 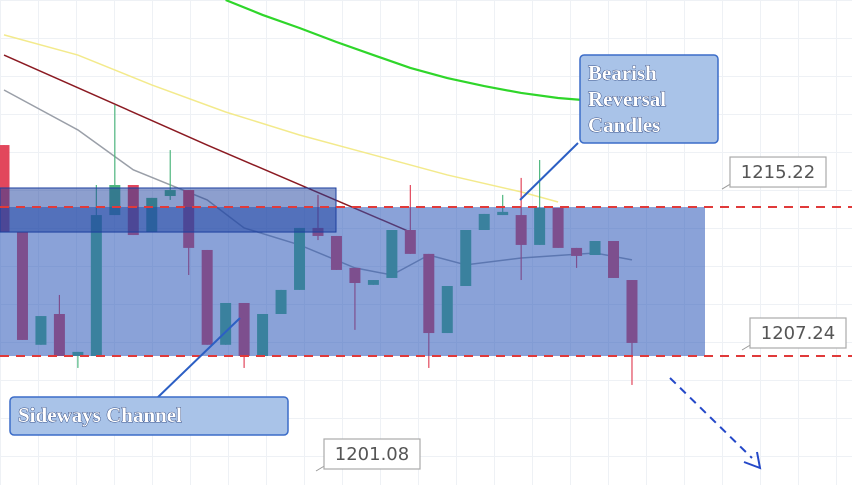 I want to click on upper-zone, so click(x=168, y=210).